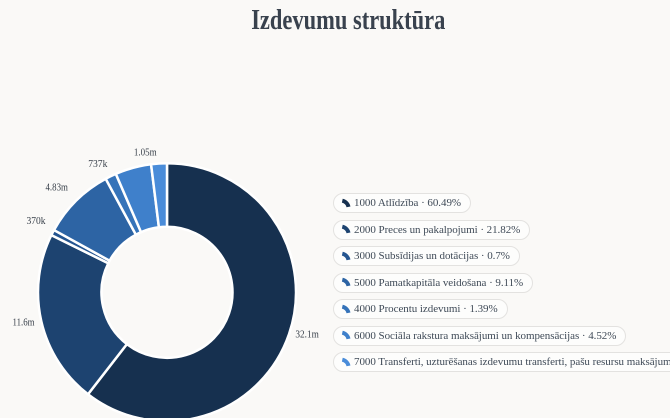 The image size is (670, 418). Describe the element at coordinates (307, 334) in the screenshot. I see `svg-text: 32.1m` at that location.